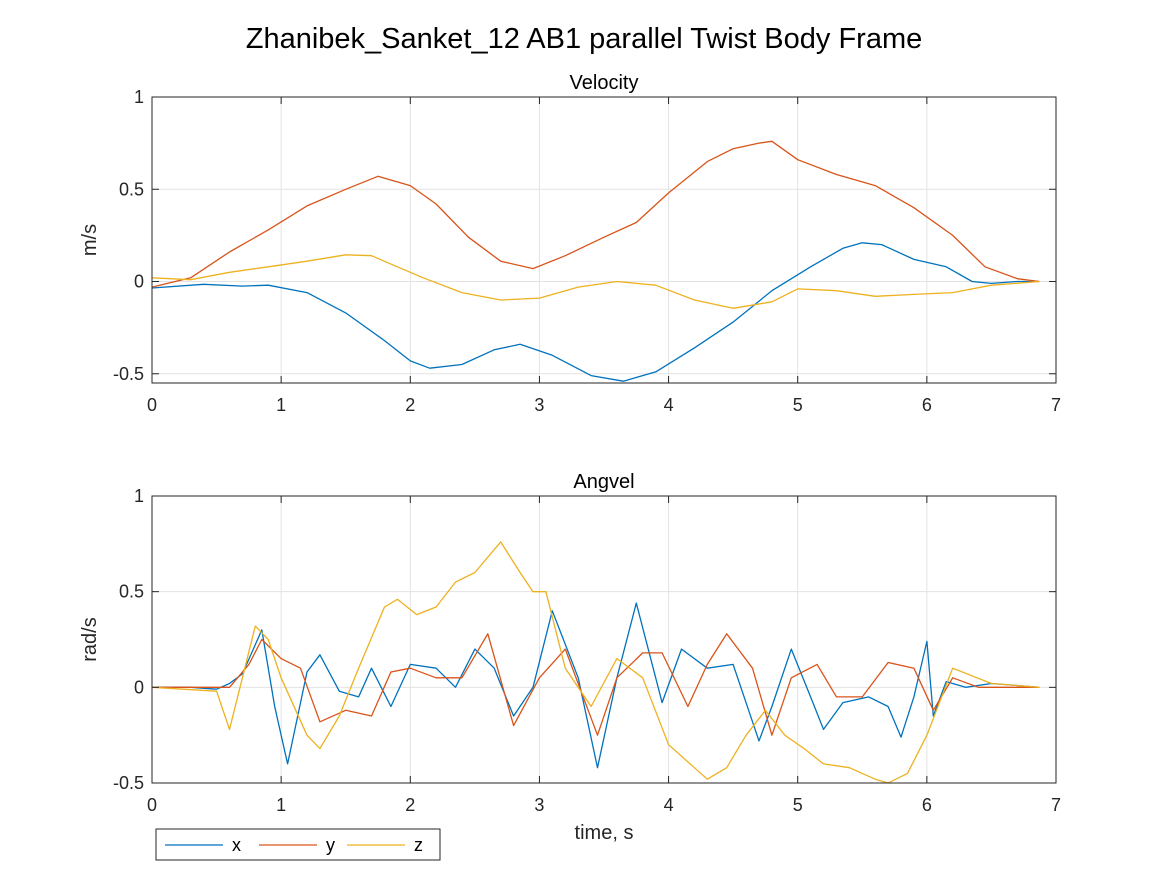  I want to click on angvel-series-x, so click(596, 685).